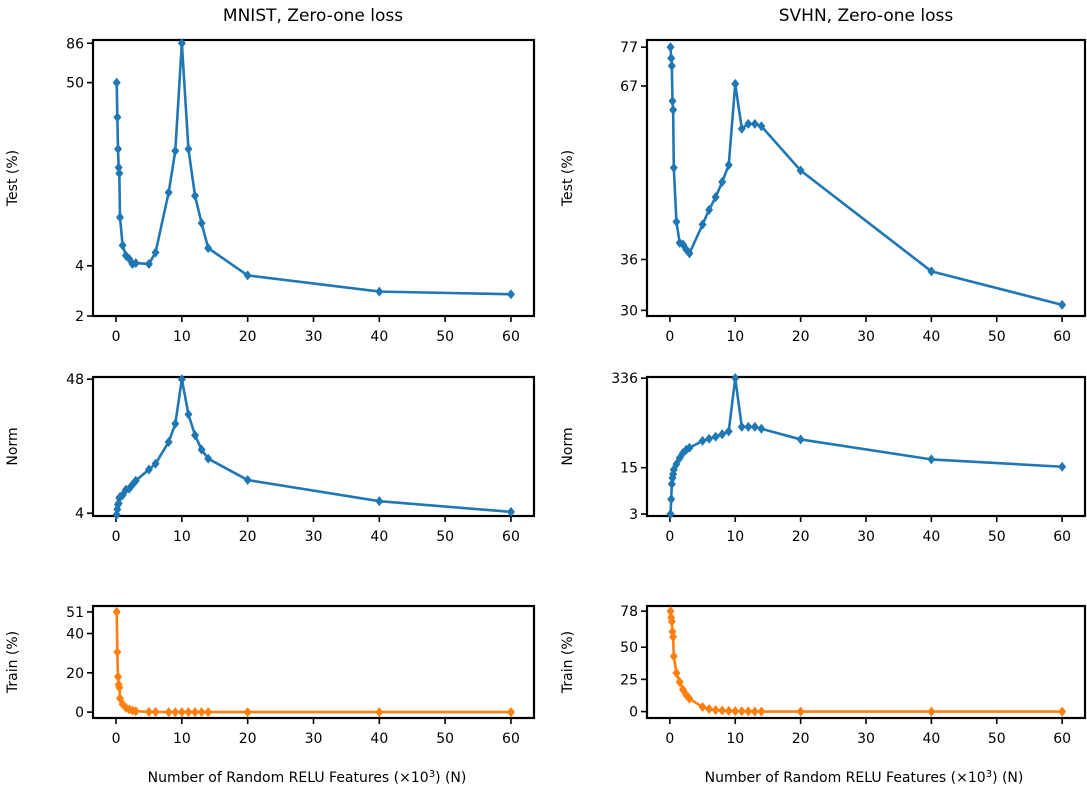 This screenshot has height=789, width=1087. Describe the element at coordinates (270, 676) in the screenshot. I see `panel-mnist-train: 0 10 20 30 40 50 60 0 20 40 51 Train (%)` at that location.